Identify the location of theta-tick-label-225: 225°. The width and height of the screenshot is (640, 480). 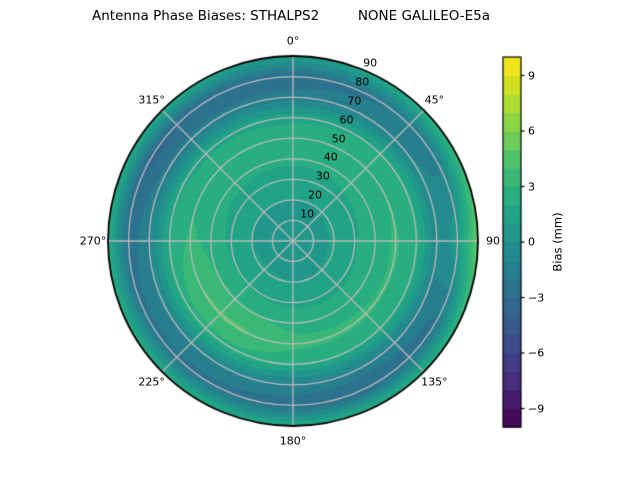
(151, 382).